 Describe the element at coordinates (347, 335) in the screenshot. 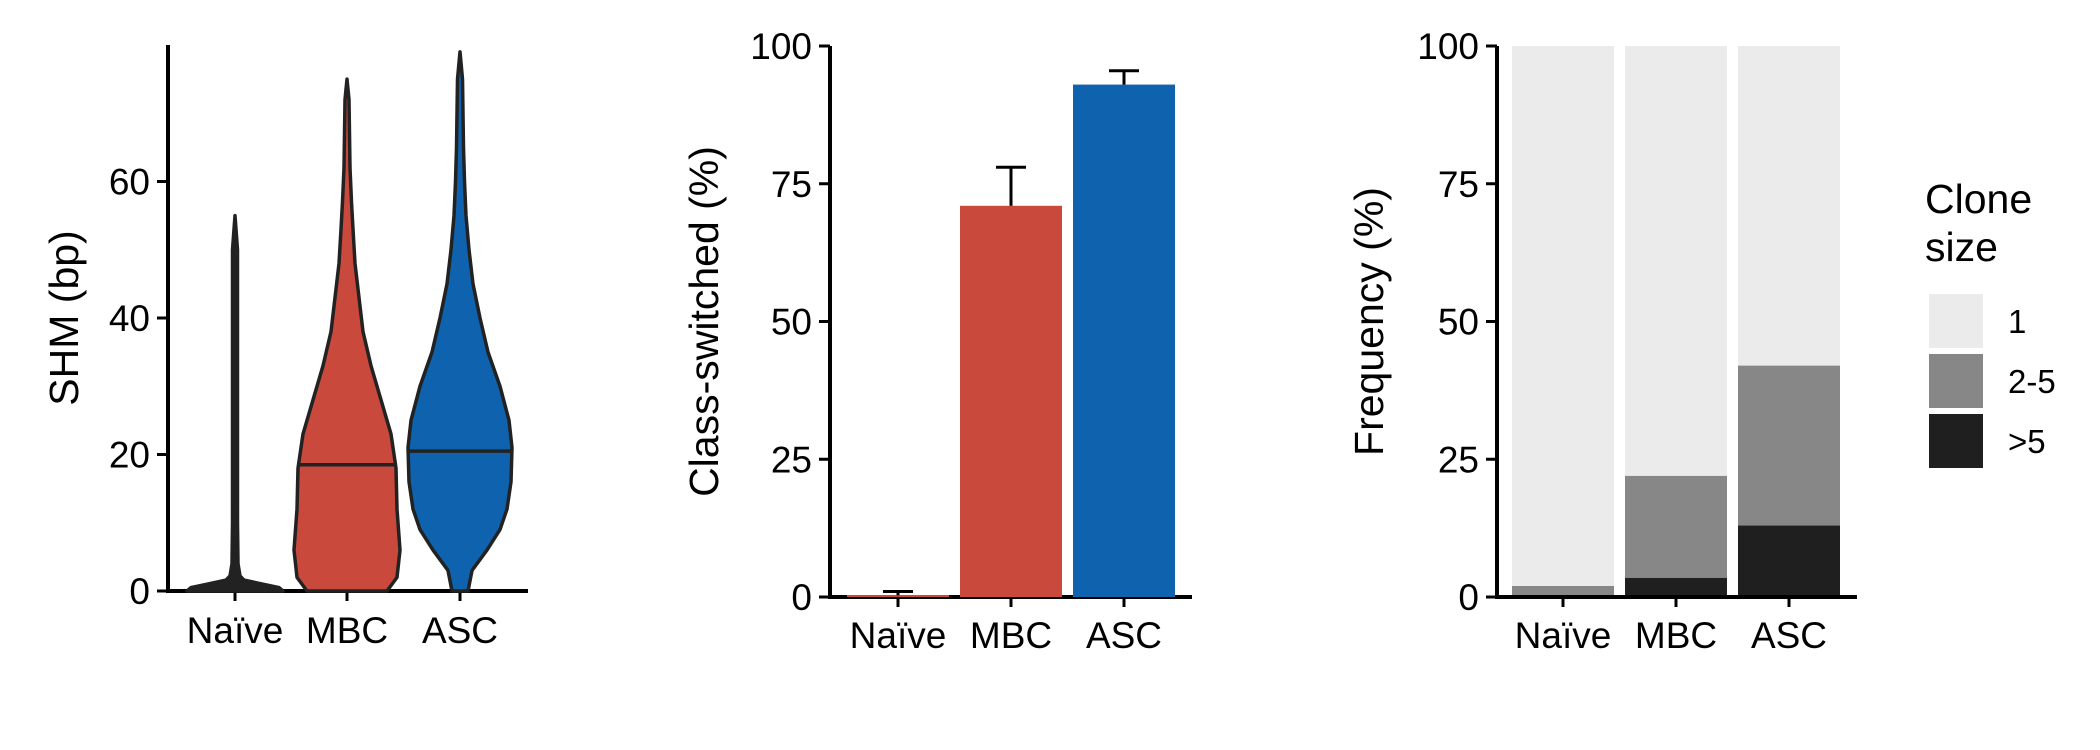

I see `violin-mbc` at that location.